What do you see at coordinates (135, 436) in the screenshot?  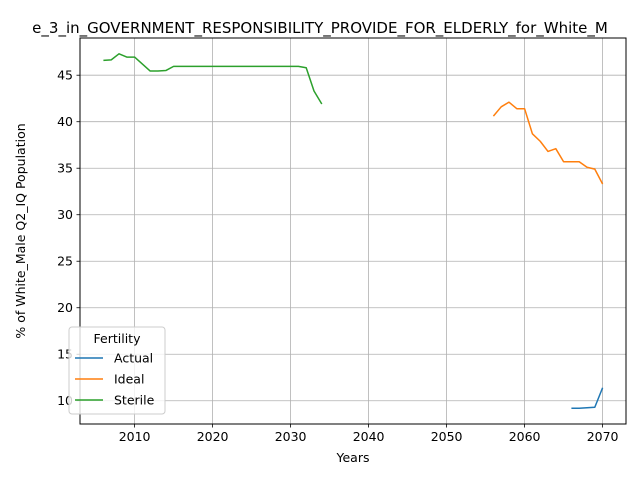 I see `x-tick-label: 2010` at bounding box center [135, 436].